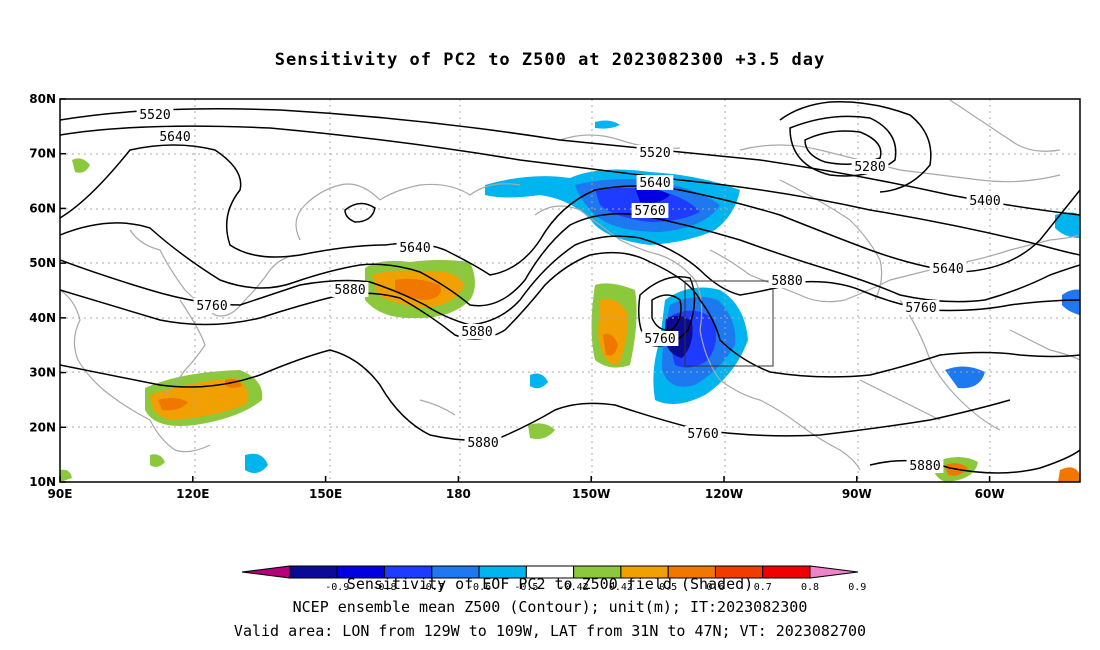 The image size is (1100, 650). I want to click on colorbar-high-arrow, so click(834, 572).